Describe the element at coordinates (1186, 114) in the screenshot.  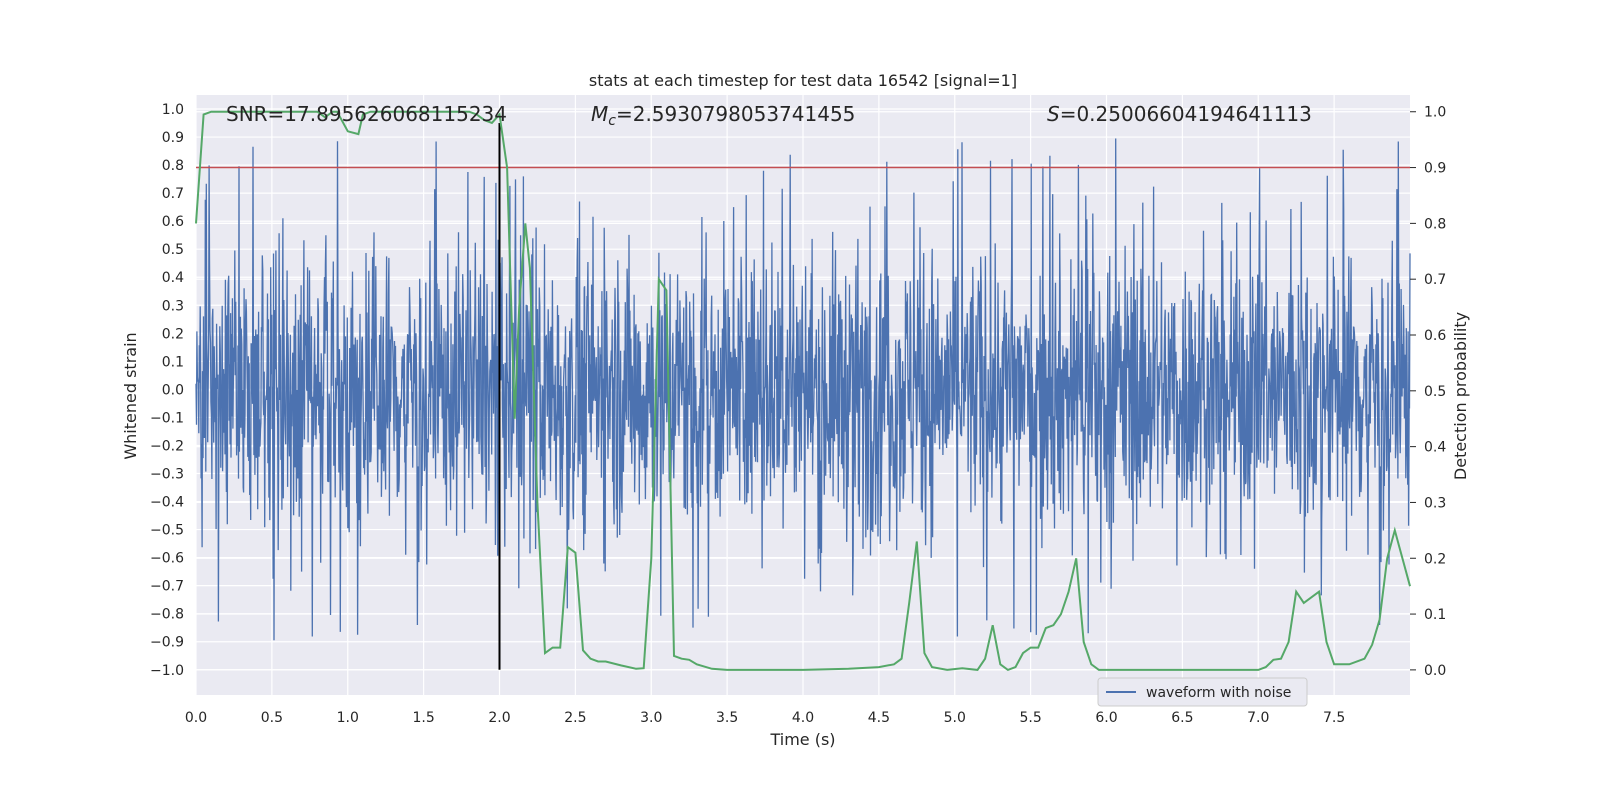
I see `s-value: =0.25006604194641113` at that location.